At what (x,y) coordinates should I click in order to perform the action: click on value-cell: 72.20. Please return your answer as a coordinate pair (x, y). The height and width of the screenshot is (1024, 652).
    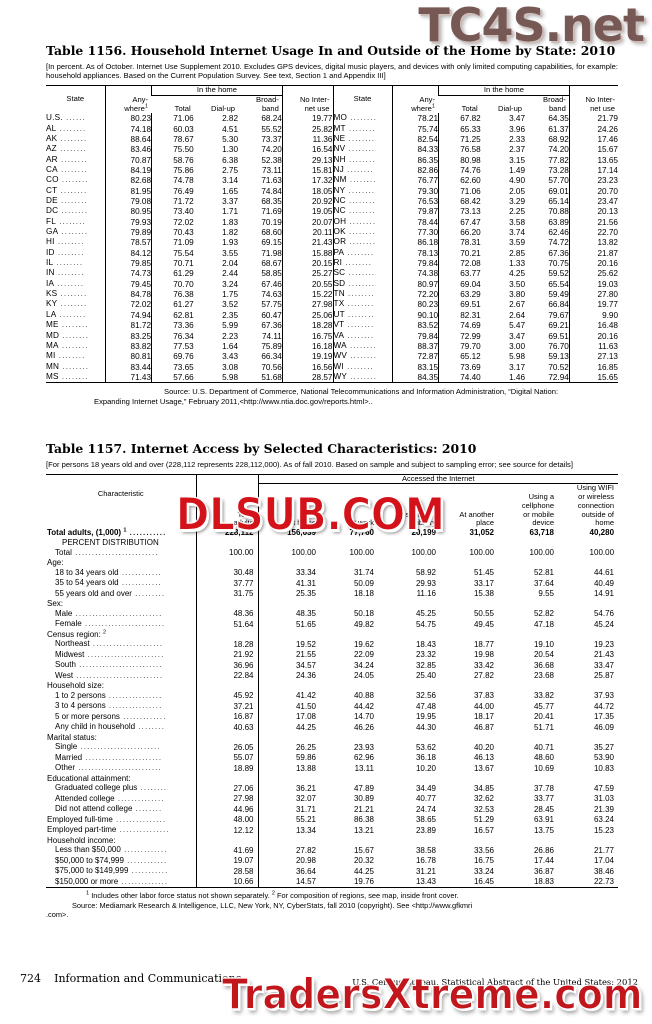
    Looking at the image, I should click on (415, 294).